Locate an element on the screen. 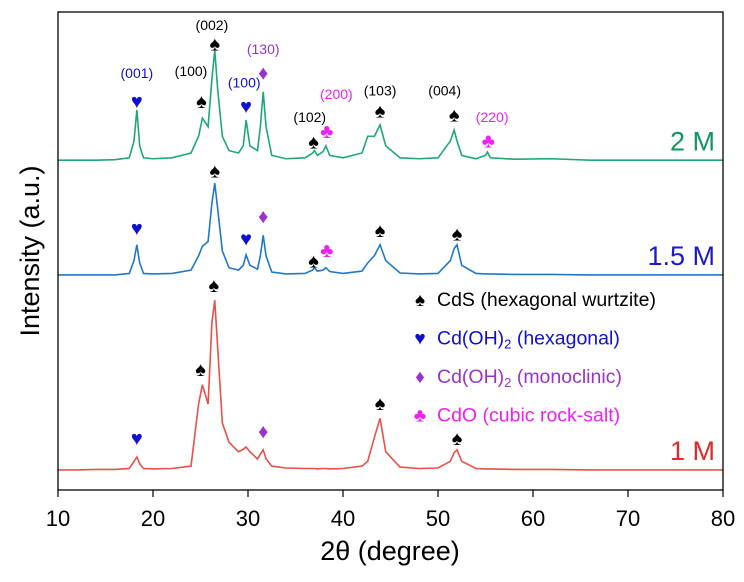 Image resolution: width=744 pixels, height=582 pixels. peak-label: (002) is located at coordinates (212, 25).